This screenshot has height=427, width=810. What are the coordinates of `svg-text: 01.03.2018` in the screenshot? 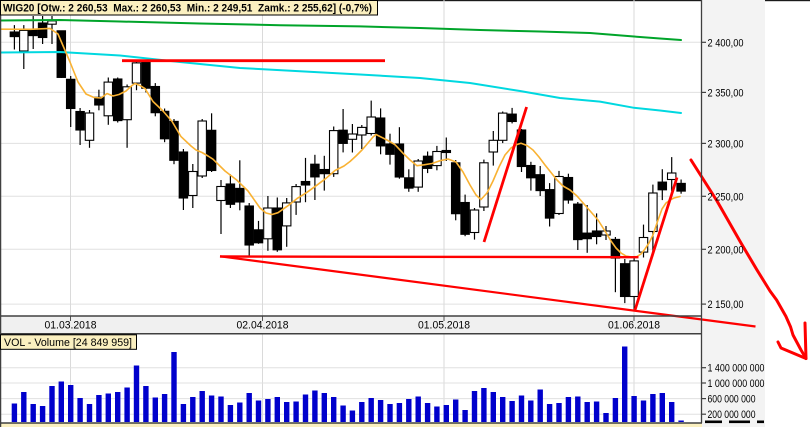 It's located at (71, 326).